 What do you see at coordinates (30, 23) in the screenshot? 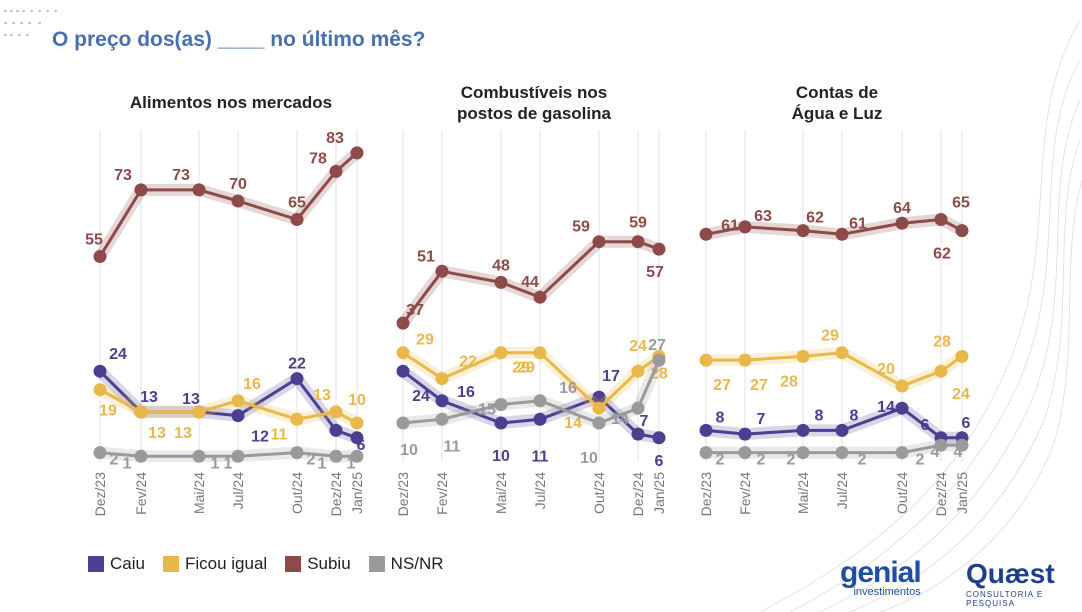
I see `decorative-dots` at bounding box center [30, 23].